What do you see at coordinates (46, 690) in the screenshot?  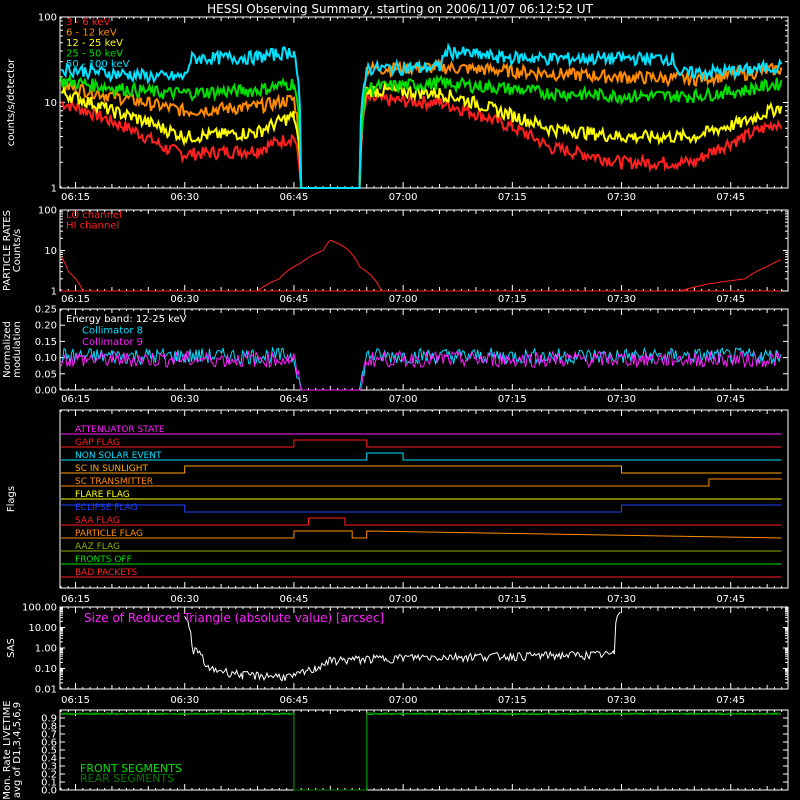 I see `y-tick-label: 0.01` at bounding box center [46, 690].